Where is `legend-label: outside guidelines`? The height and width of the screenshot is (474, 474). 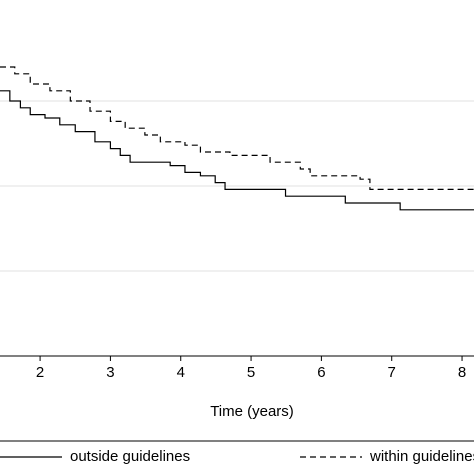
legend-label: outside guidelines is located at coordinates (130, 456).